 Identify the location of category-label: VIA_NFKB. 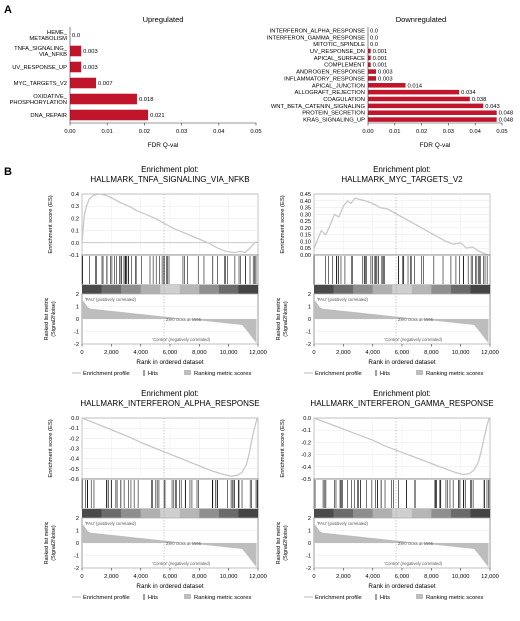
(53, 55).